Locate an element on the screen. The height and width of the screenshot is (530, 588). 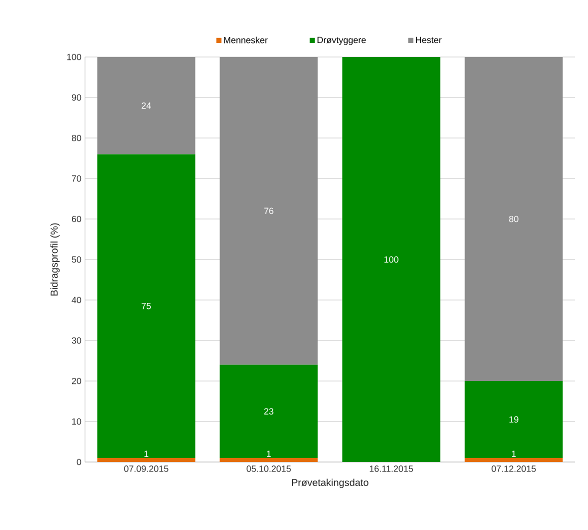
data-label: 80 is located at coordinates (513, 219).